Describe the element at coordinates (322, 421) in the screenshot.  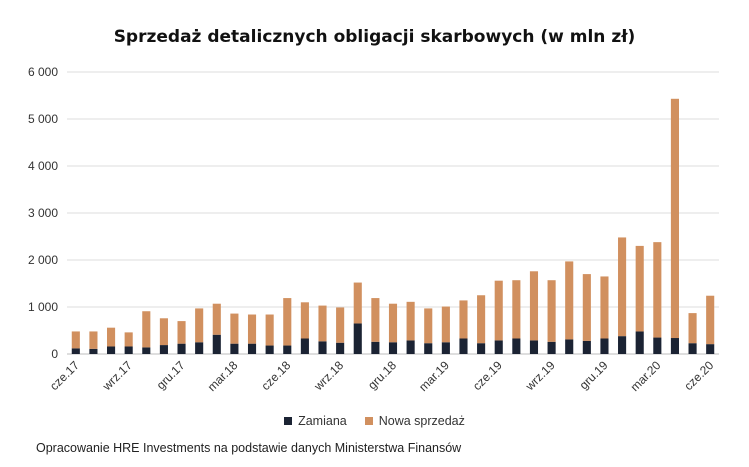
I see `legend-label-zamiana: Zamiana` at that location.